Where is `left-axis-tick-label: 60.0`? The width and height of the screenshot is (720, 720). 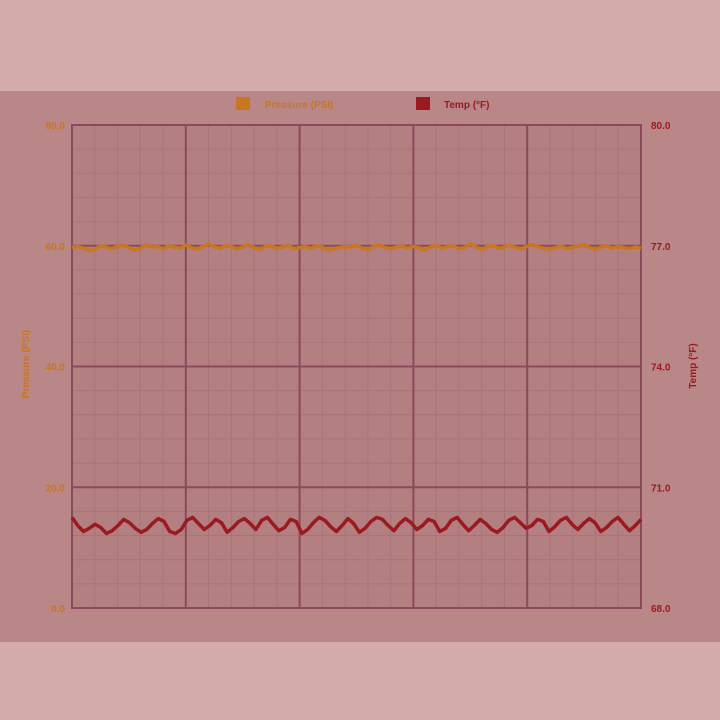 left-axis-tick-label: 60.0 is located at coordinates (56, 247).